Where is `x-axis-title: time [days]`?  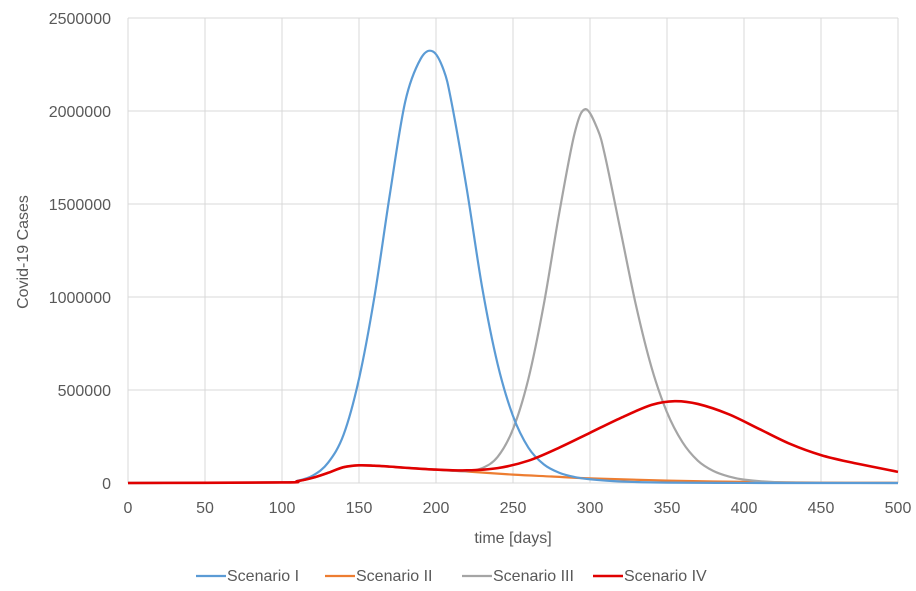 x-axis-title: time [days] is located at coordinates (512, 538).